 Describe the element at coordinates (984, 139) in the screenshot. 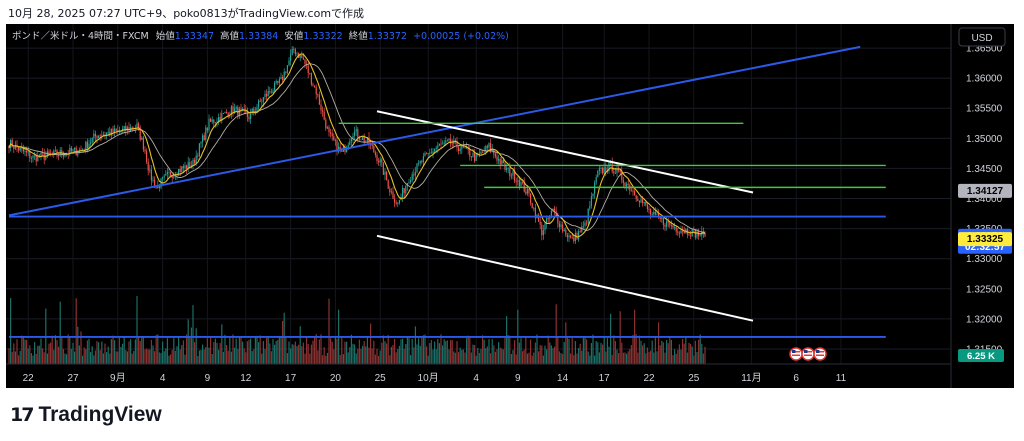

I see `price-tick-label: 1.35000` at that location.